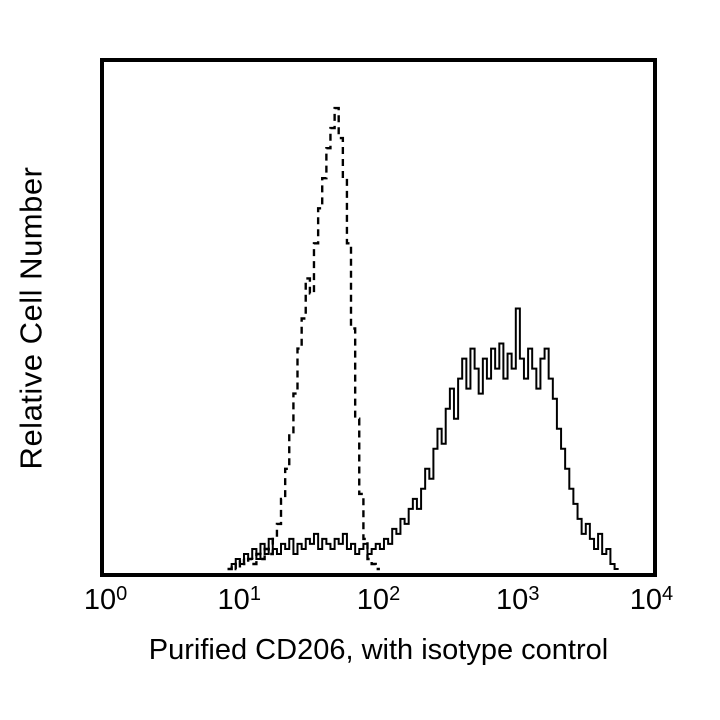  Describe the element at coordinates (378, 599) in the screenshot. I see `x-tick-10e2: 102` at that location.